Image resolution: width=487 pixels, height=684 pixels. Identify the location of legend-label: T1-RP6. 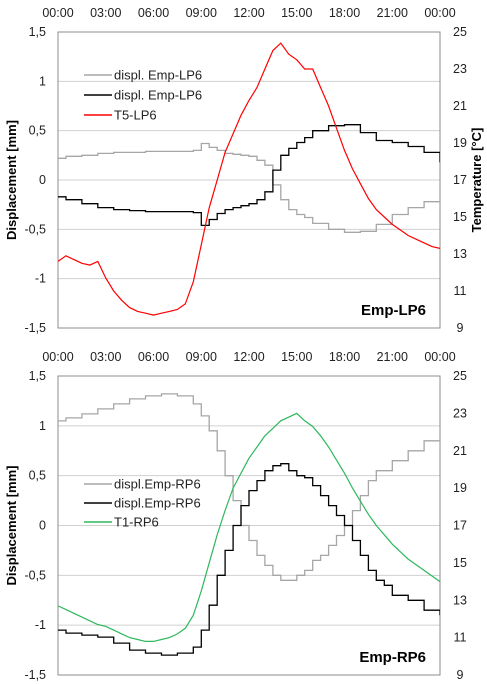
(136, 522).